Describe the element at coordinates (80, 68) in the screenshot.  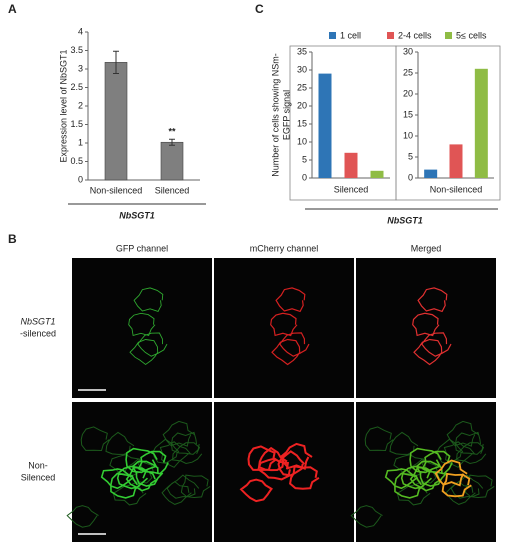
I see `y-tick-label: 3` at that location.